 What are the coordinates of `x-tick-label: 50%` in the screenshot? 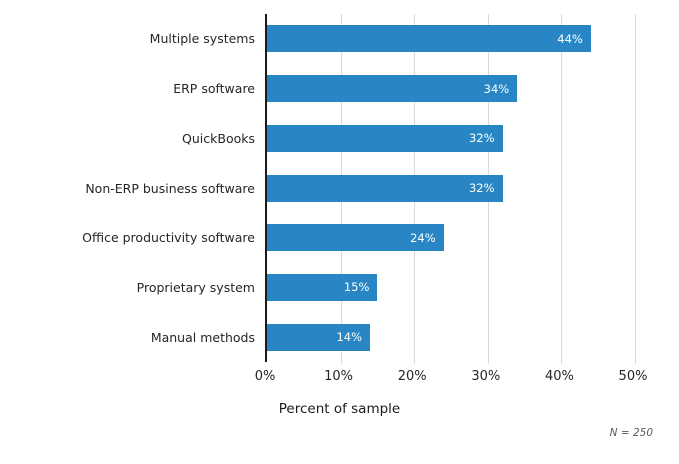 It's located at (633, 376).